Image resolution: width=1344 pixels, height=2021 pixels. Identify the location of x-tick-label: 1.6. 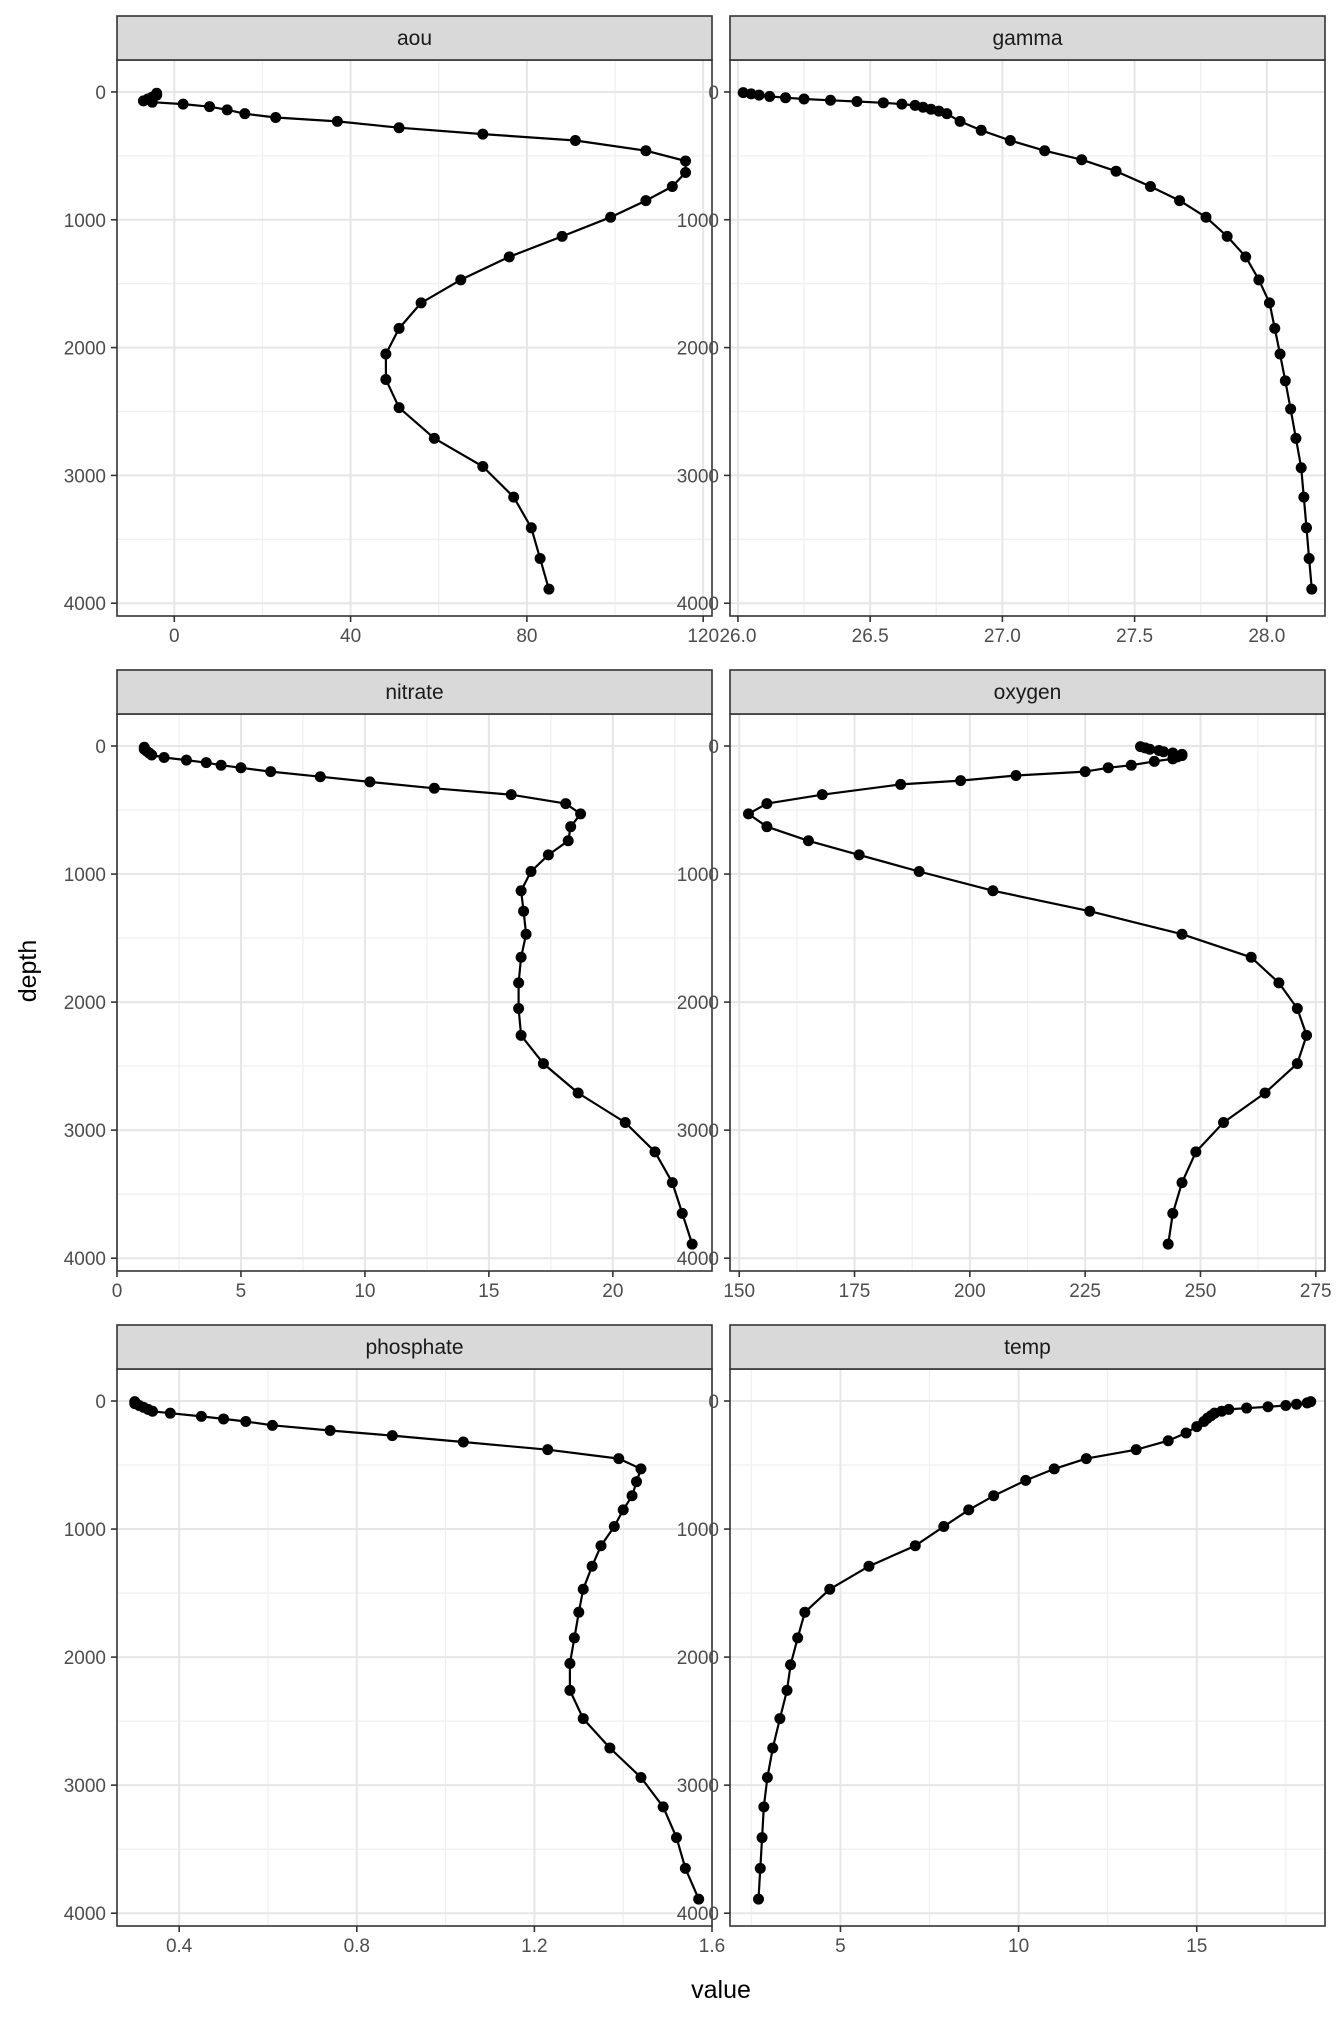
(712, 1946).